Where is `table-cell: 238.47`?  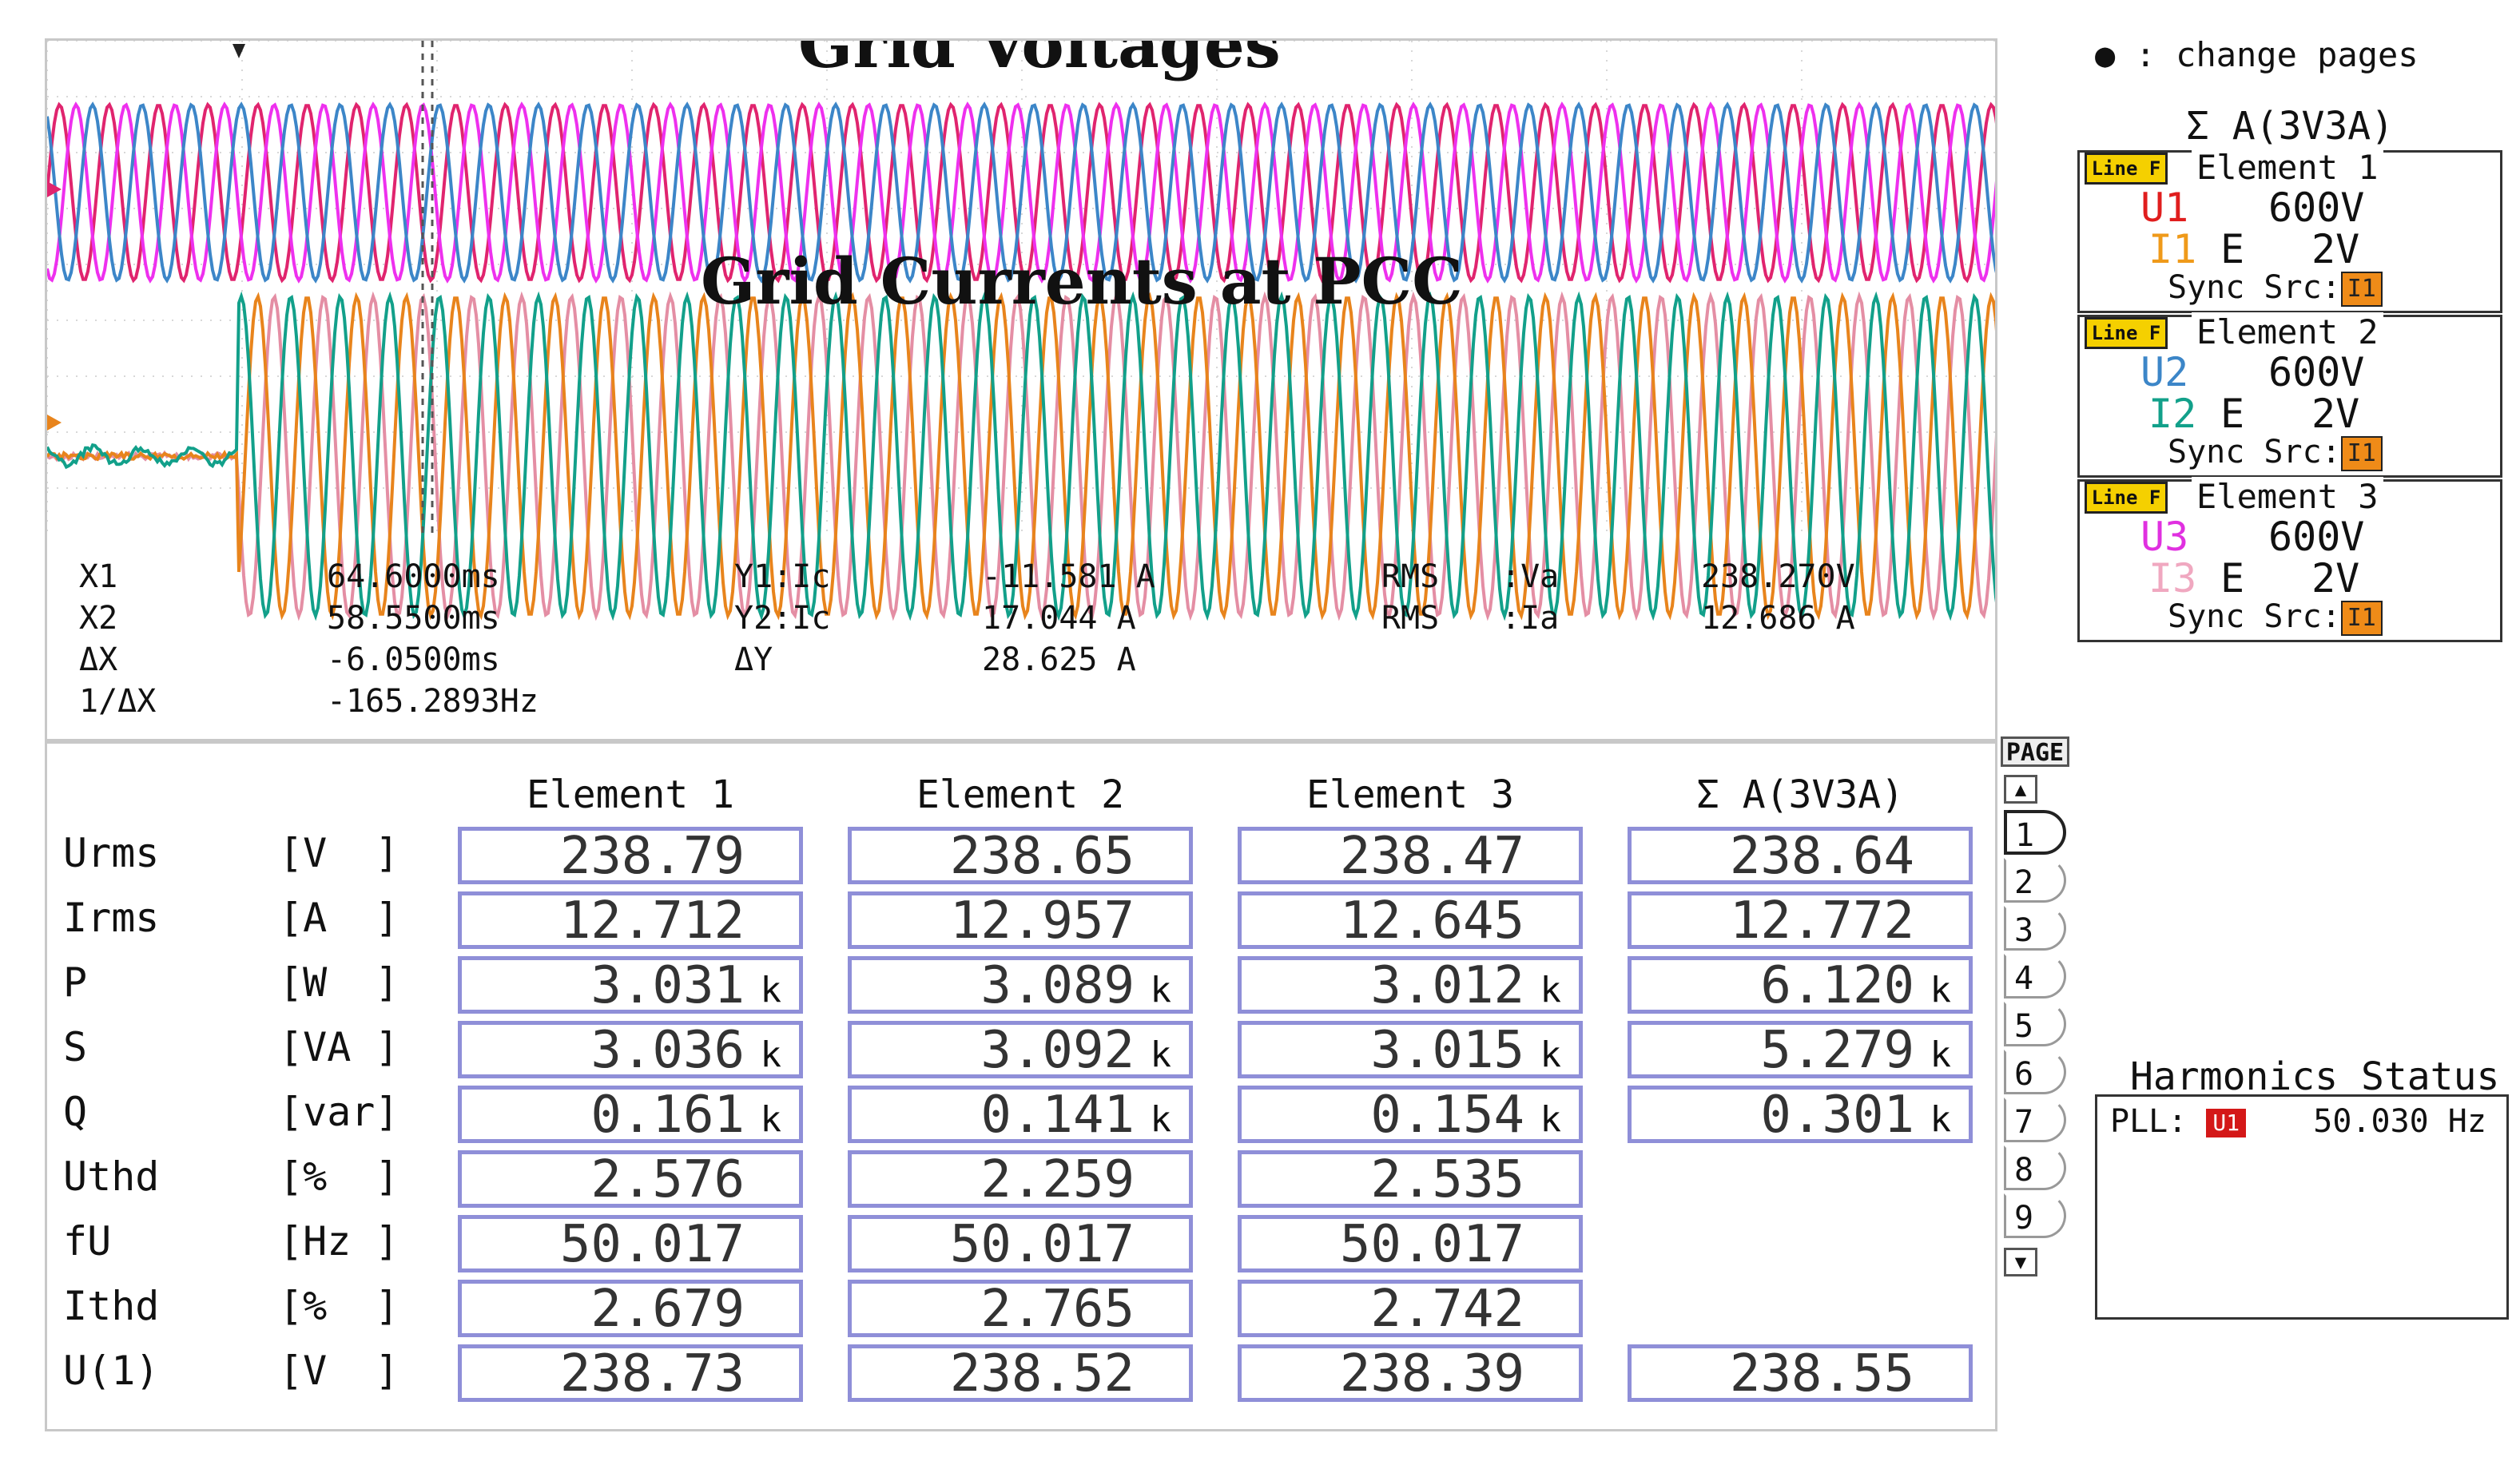 table-cell: 238.47 is located at coordinates (1410, 855).